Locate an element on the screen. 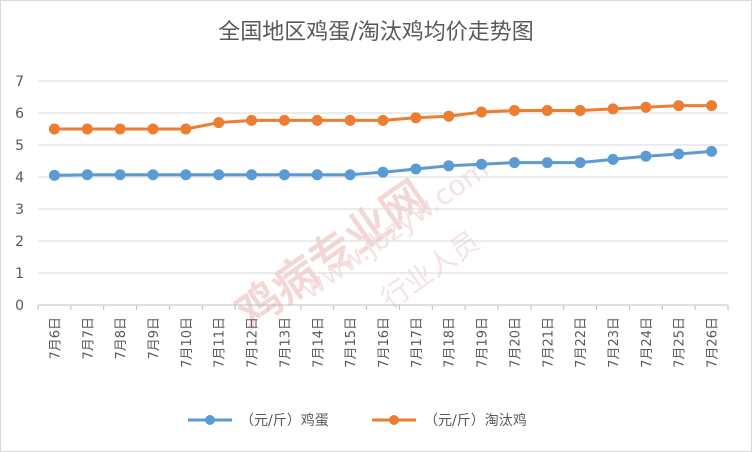 Image resolution: width=752 pixels, height=452 pixels. x-tick-label: 7月24日 is located at coordinates (647, 342).